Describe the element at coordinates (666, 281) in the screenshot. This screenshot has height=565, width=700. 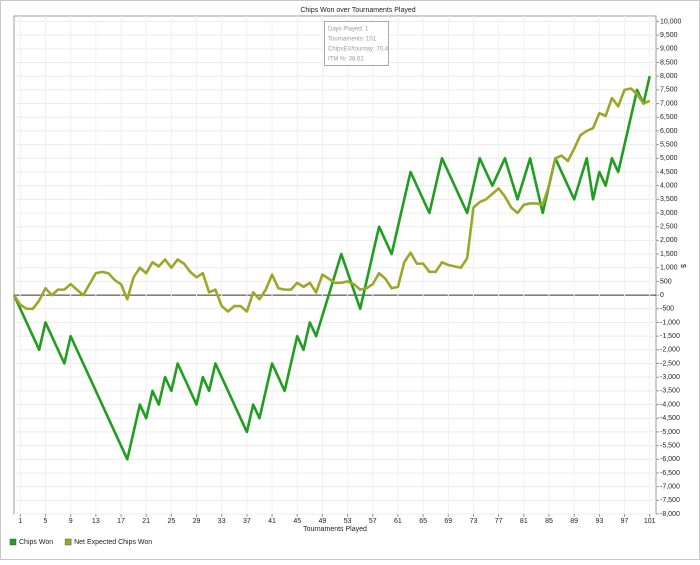
I see `y-tick-label: 500` at that location.